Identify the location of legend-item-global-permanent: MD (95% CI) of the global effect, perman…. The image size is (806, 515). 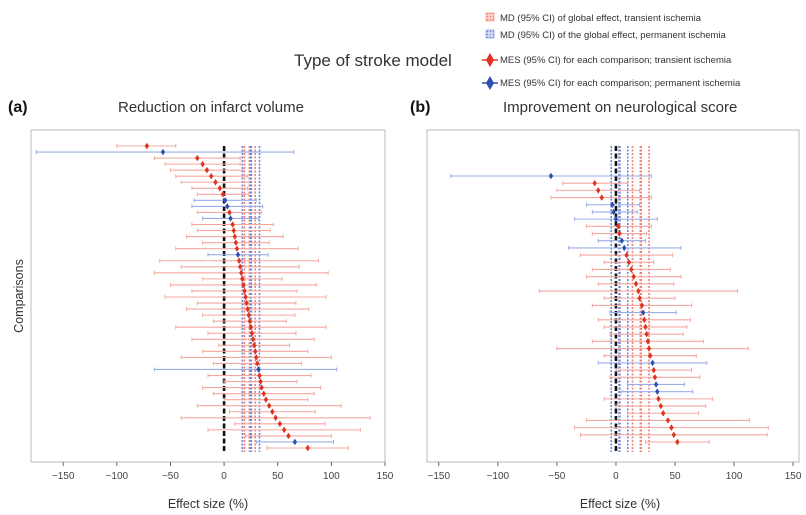
(606, 35).